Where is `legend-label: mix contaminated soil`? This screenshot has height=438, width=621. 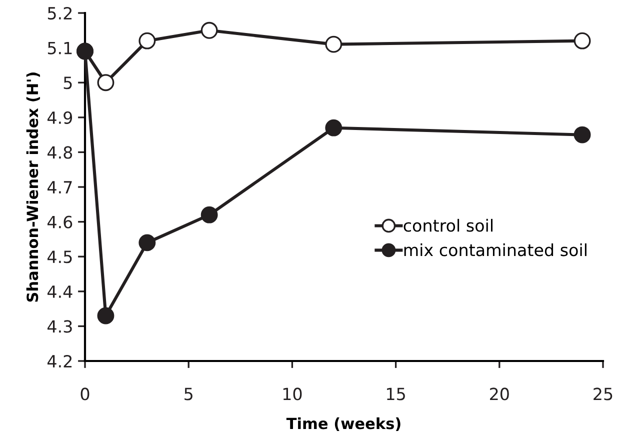
legend-label: mix contaminated soil is located at coordinates (495, 249).